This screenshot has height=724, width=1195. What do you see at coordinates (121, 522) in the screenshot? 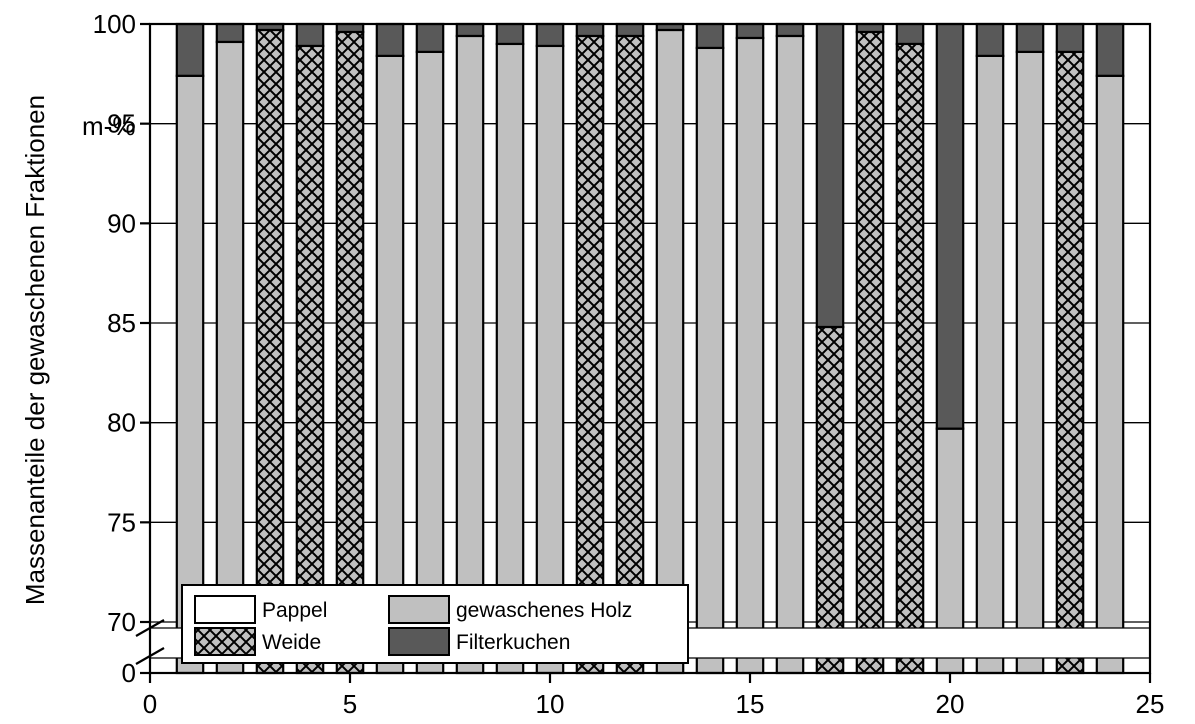
I see `y-tick-label: 75` at bounding box center [121, 522].